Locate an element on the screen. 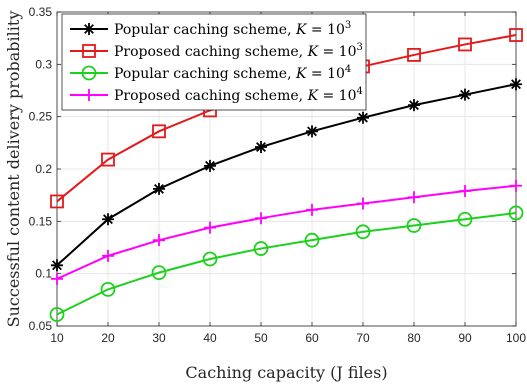 Image resolution: width=527 pixels, height=384 pixels. legend-label: Popular caching scheme, K = 103 is located at coordinates (232, 29).